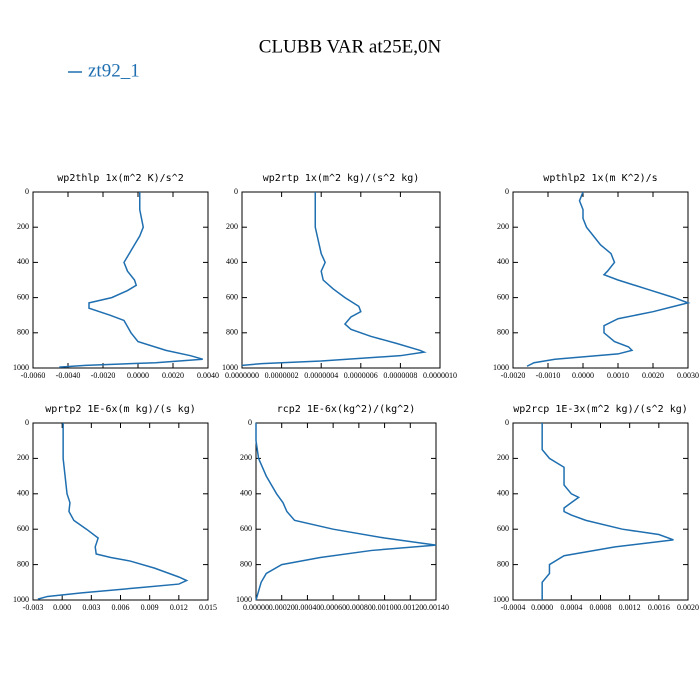 Image resolution: width=700 pixels, height=700 pixels. Describe the element at coordinates (548, 375) in the screenshot. I see `x-tick-label: -0.0010` at that location.